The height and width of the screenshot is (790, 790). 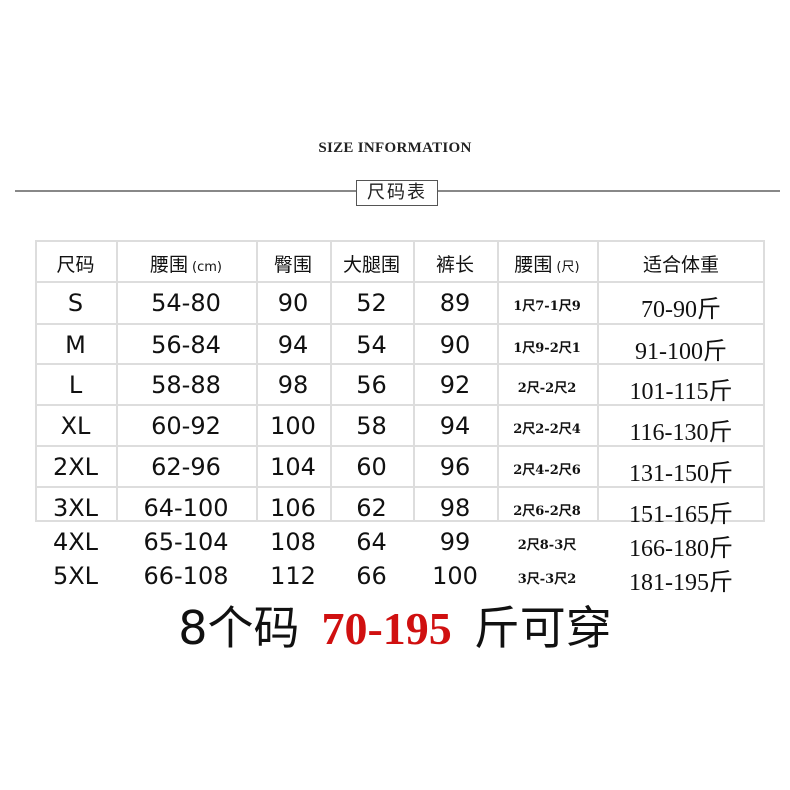 I want to click on table-cell: 5XL, so click(x=75, y=576).